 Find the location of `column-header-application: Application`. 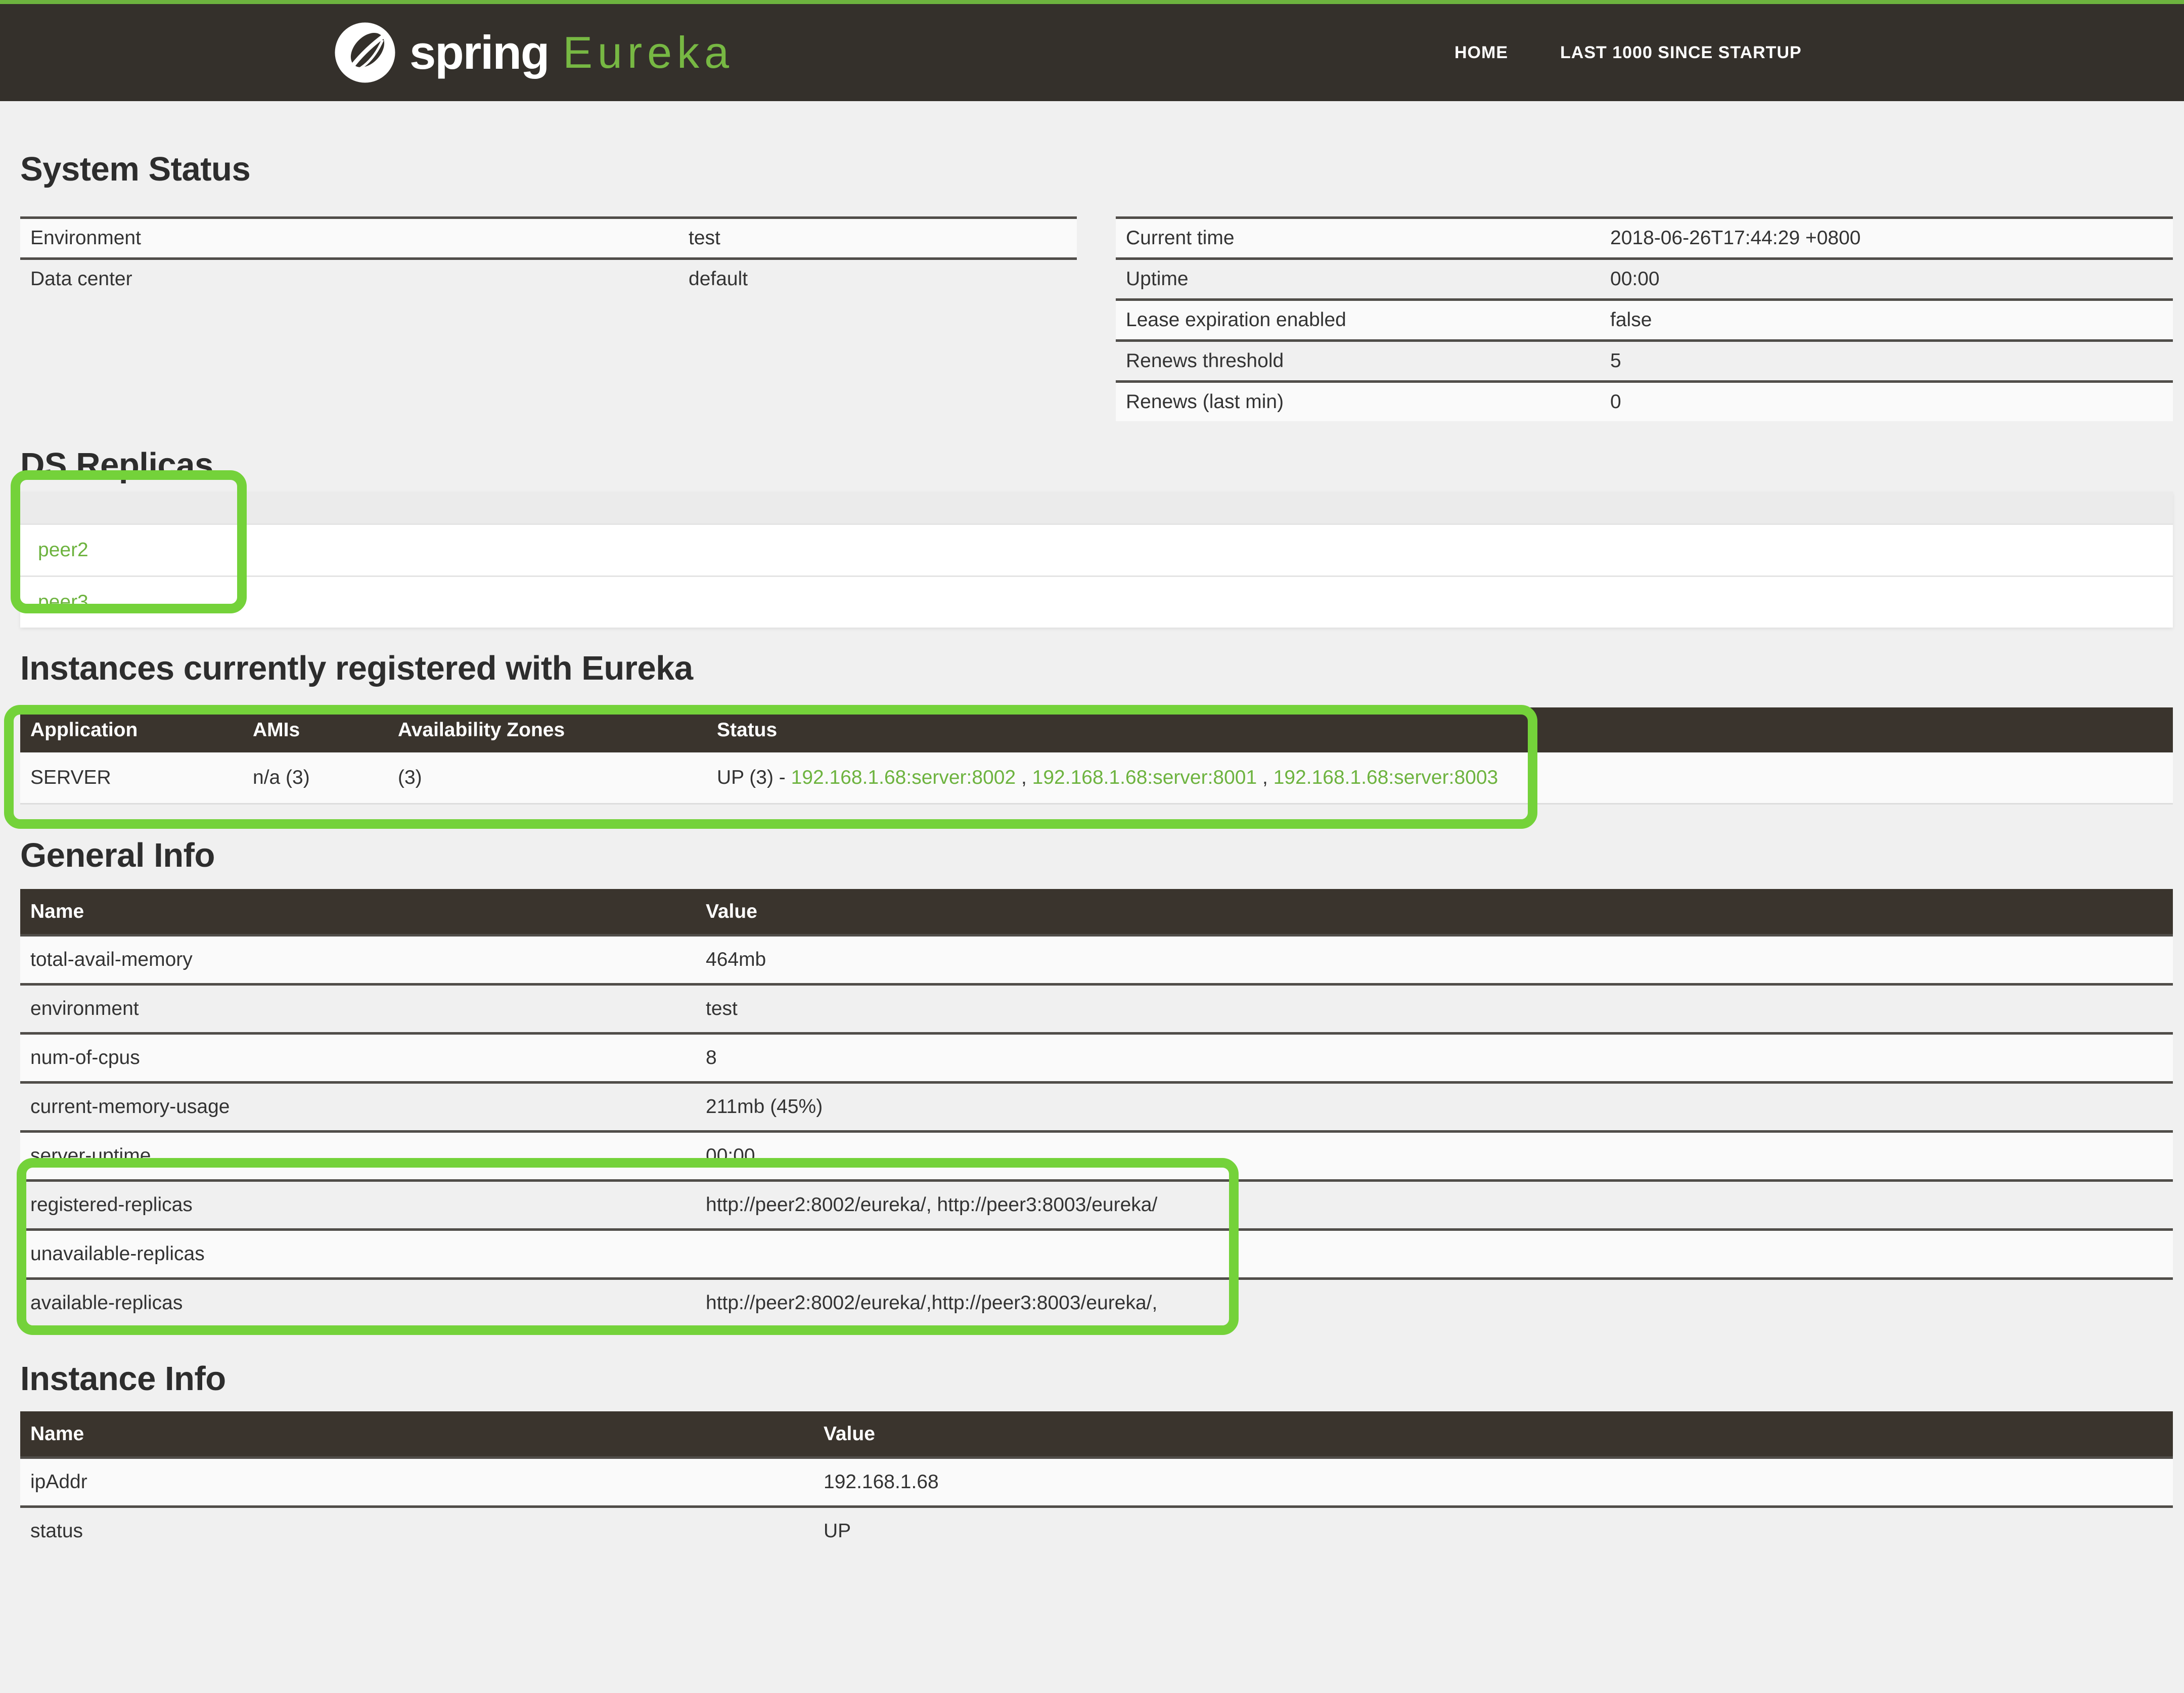

column-header-application: Application is located at coordinates (131, 729).